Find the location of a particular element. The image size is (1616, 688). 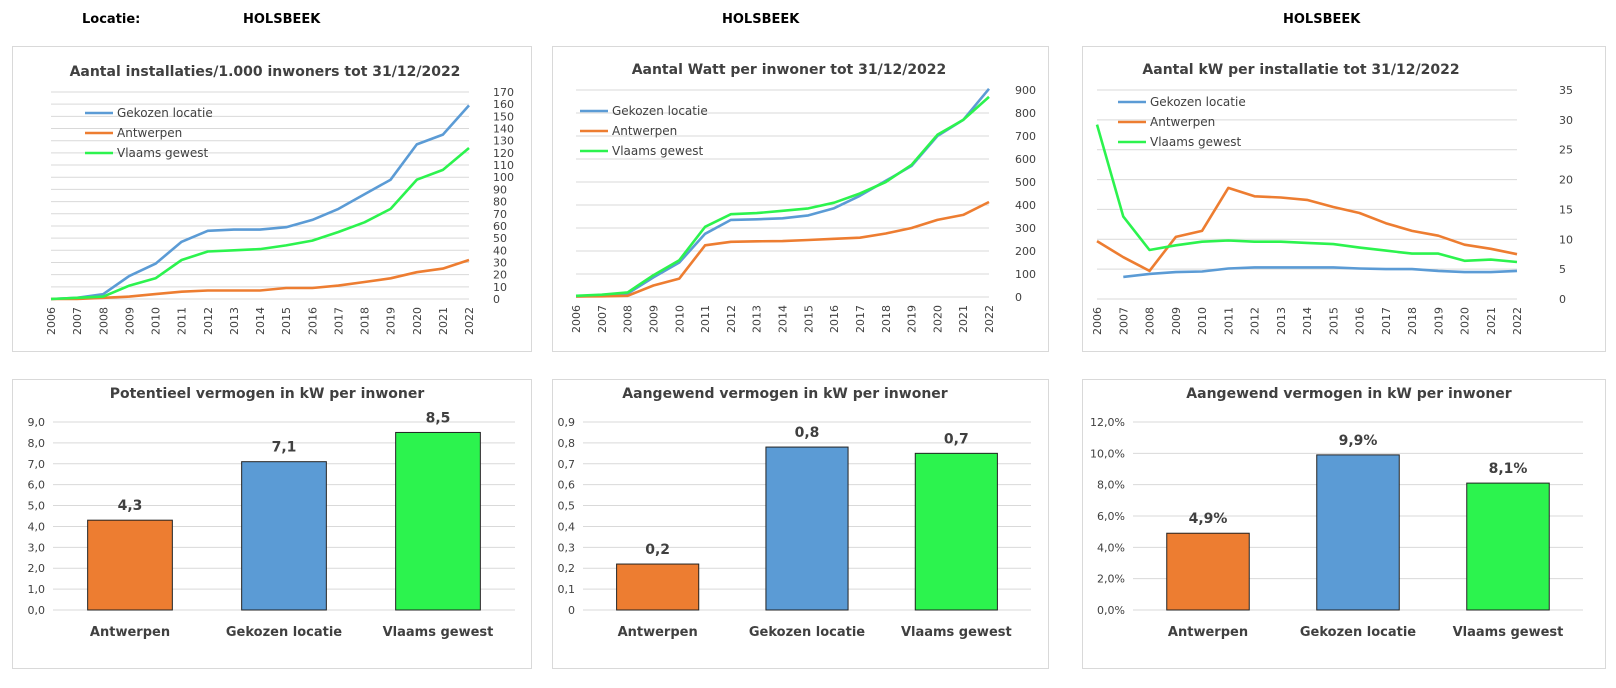

data-label: 0,7 is located at coordinates (956, 439).